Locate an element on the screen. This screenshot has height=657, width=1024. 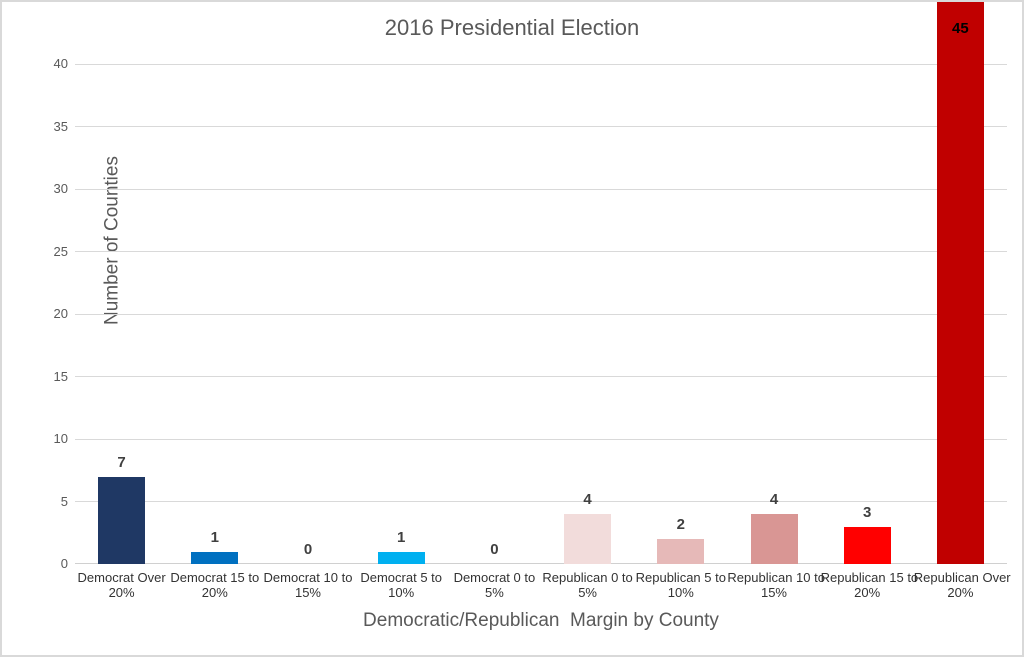
category-label: Republican Over 20% is located at coordinates (962, 585).